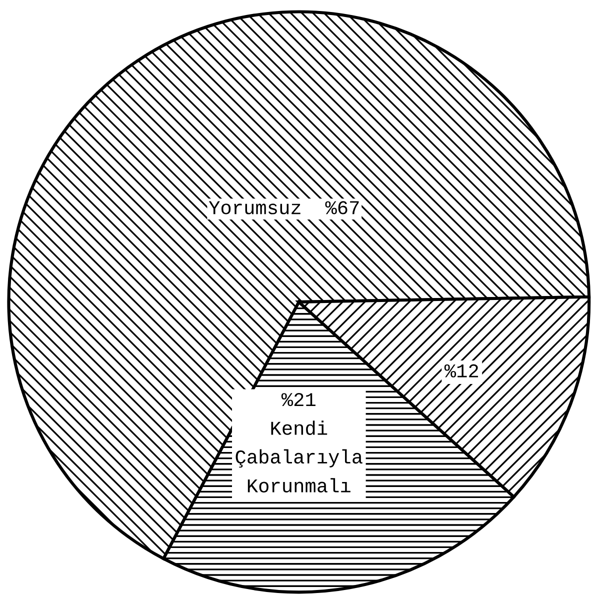 The width and height of the screenshot is (592, 601). What do you see at coordinates (298, 399) in the screenshot?
I see `data-label: %21` at bounding box center [298, 399].